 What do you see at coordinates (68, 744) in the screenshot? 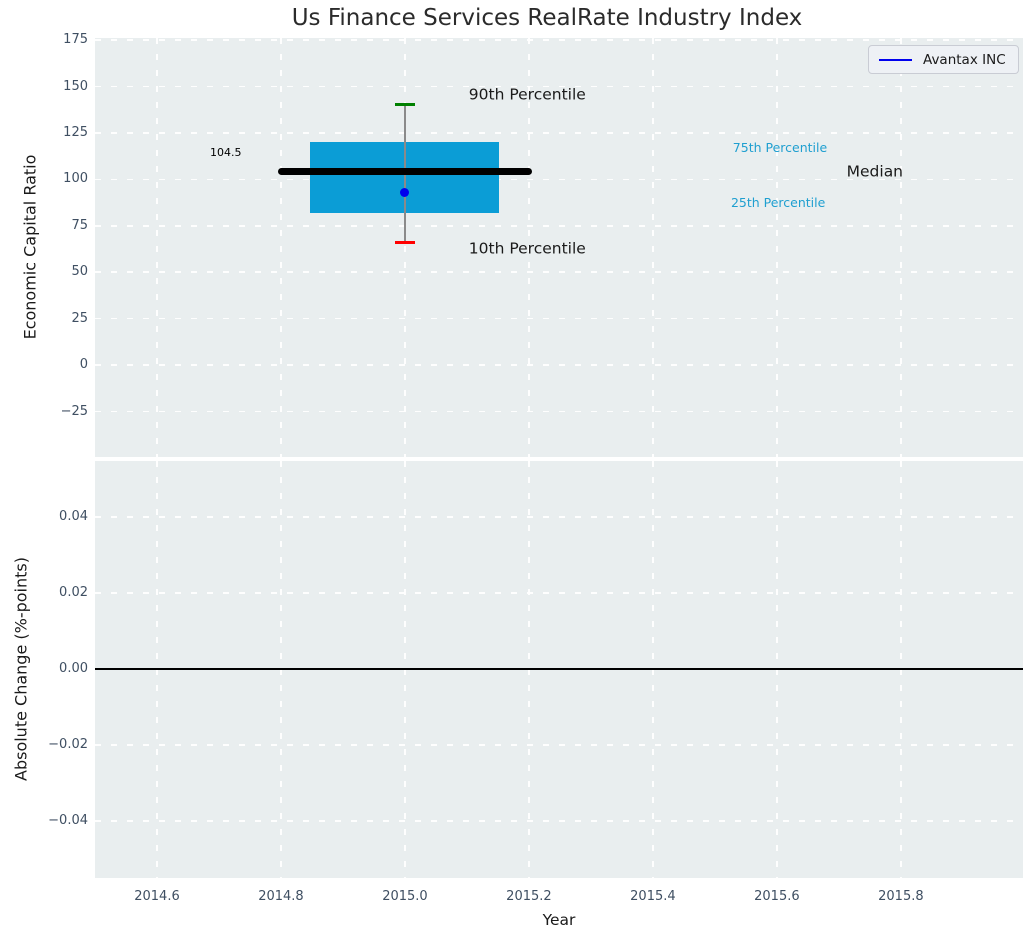
I see `y-tick-label: −0.02` at bounding box center [68, 744].